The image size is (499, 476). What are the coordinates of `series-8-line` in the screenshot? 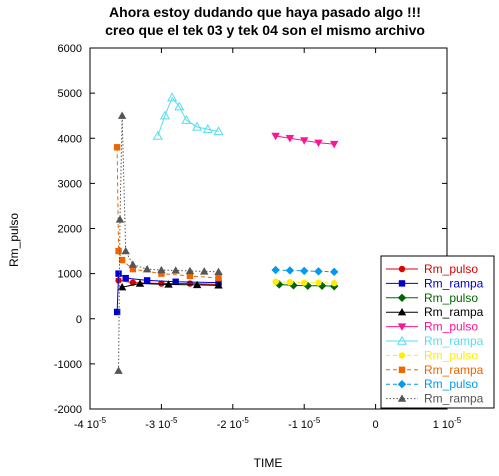 It's located at (167, 213).